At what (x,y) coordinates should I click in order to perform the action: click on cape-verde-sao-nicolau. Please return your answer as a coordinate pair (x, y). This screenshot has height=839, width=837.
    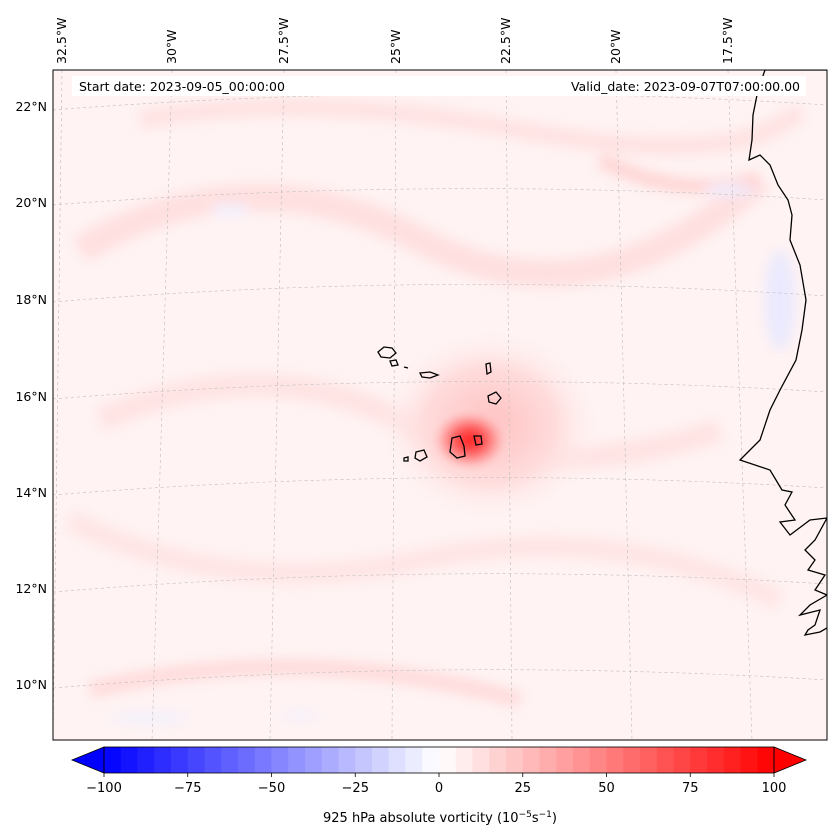
    Looking at the image, I should click on (429, 375).